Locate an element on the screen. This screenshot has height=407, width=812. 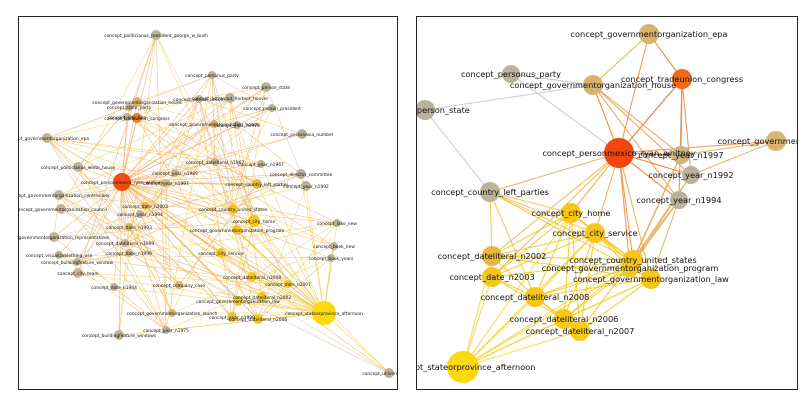
overview-node-label: concept_dateliteral_n1999 is located at coordinates (125, 244).